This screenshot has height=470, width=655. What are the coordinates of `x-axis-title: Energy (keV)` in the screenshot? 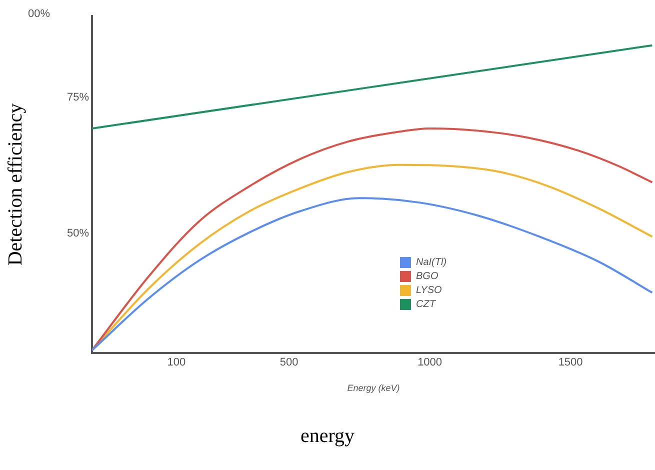 It's located at (373, 388).